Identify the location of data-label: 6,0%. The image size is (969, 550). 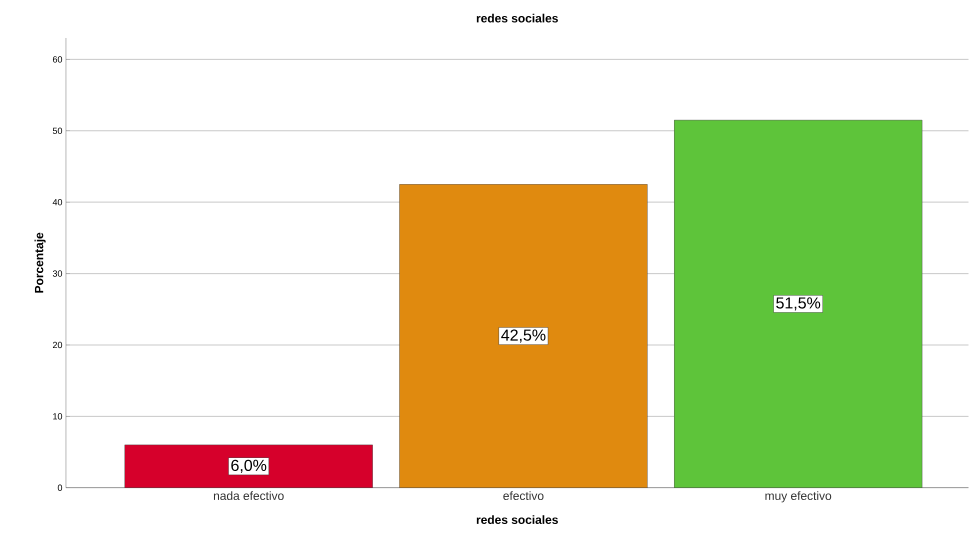
(248, 467).